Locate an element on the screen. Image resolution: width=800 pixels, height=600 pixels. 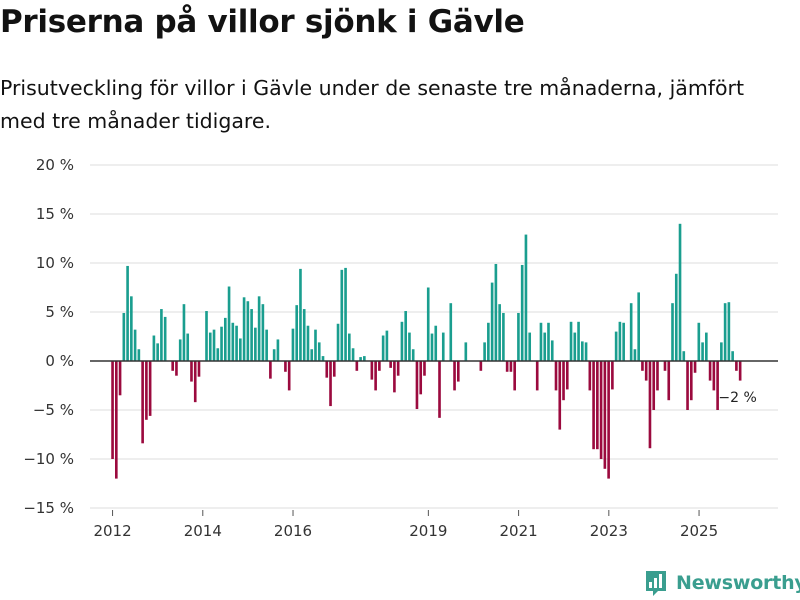
y-tick-label: −5 % is located at coordinates (53, 410).